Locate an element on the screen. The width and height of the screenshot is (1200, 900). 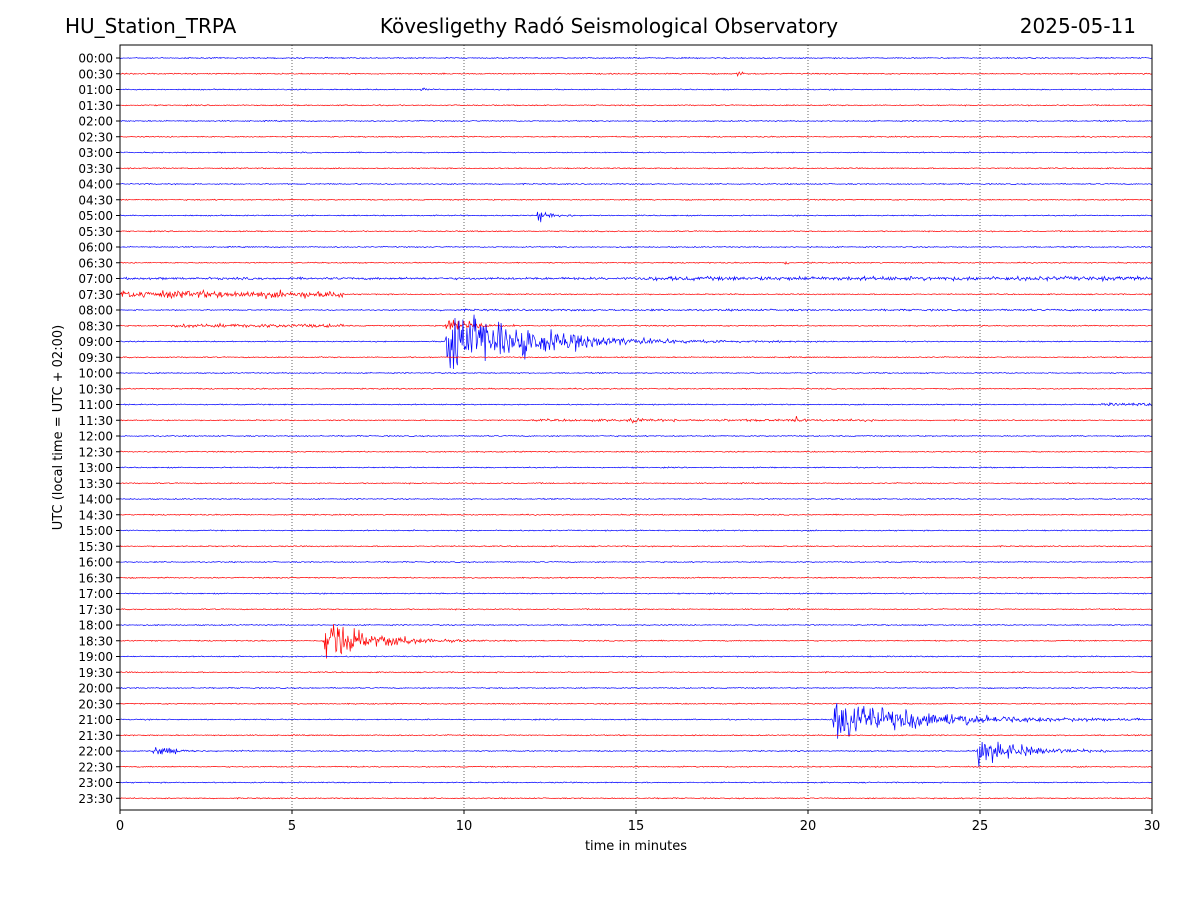
station-name: HU_Station_TRPA is located at coordinates (151, 26).